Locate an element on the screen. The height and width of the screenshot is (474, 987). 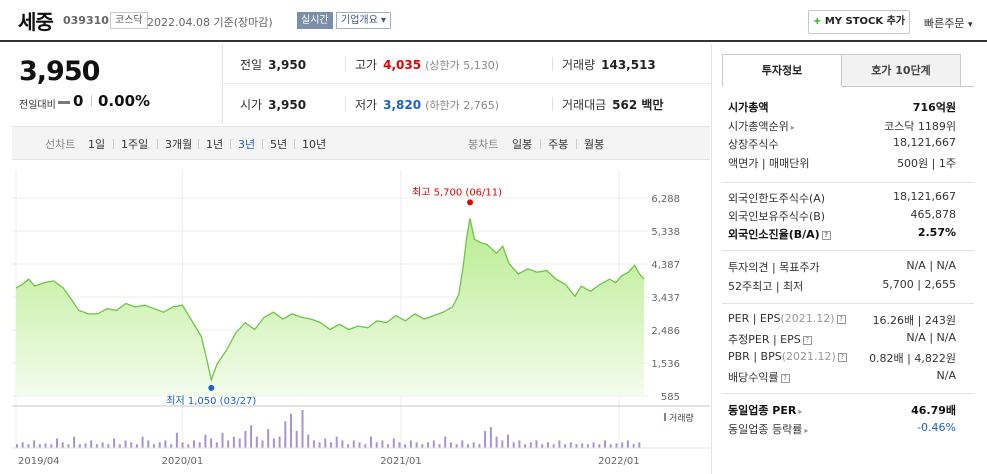
info-row-label: 시가총액순위 ▸ is located at coordinates (761, 126).